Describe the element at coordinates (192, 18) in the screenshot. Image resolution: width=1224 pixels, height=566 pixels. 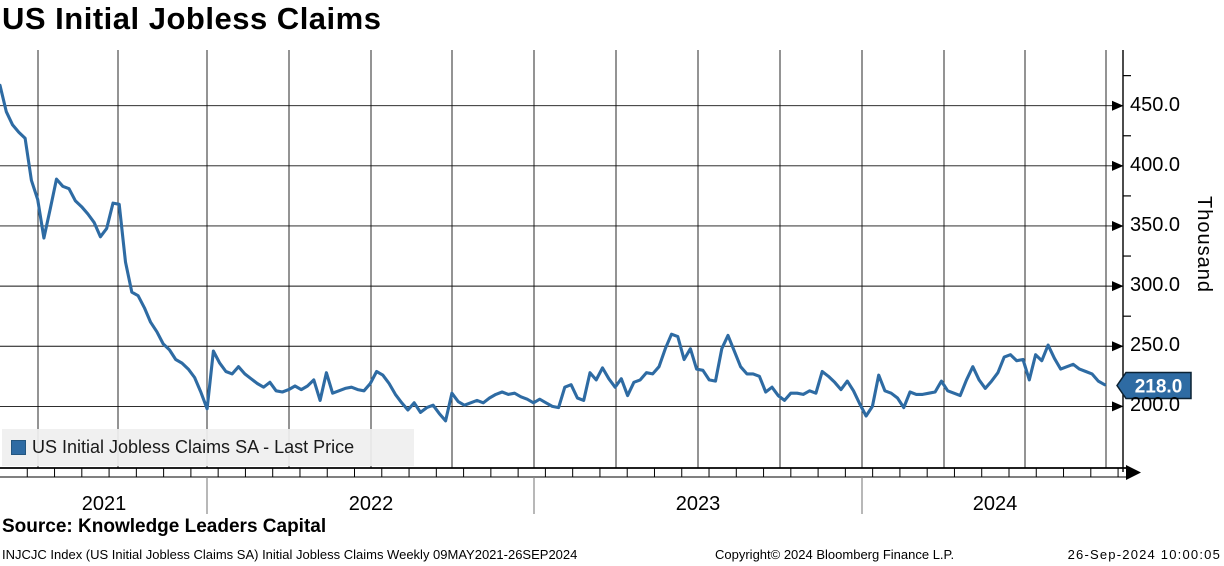
I see `page-title: US Initial Jobless Claims` at that location.